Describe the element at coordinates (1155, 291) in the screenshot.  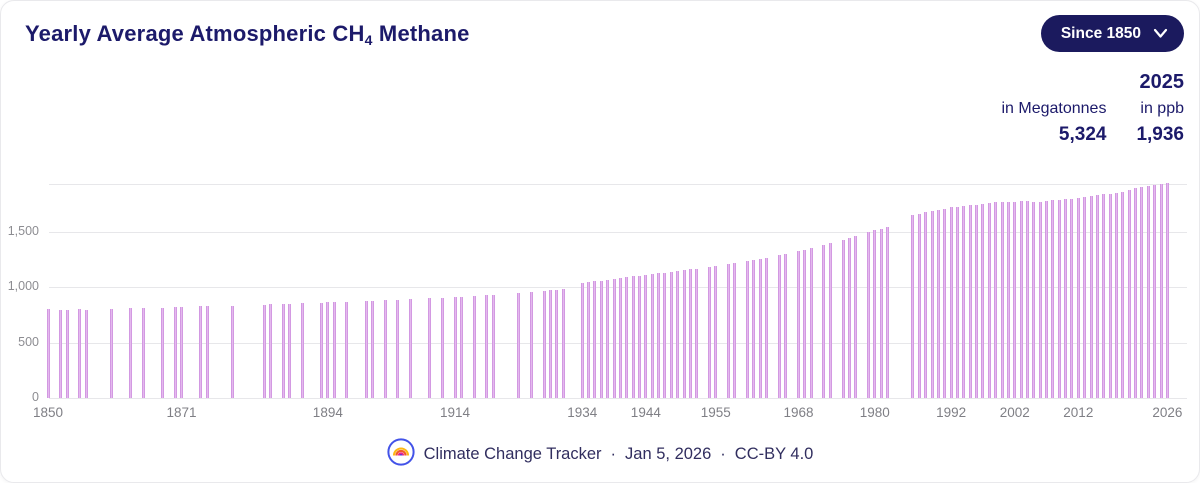
I see `bar-year-2024` at that location.